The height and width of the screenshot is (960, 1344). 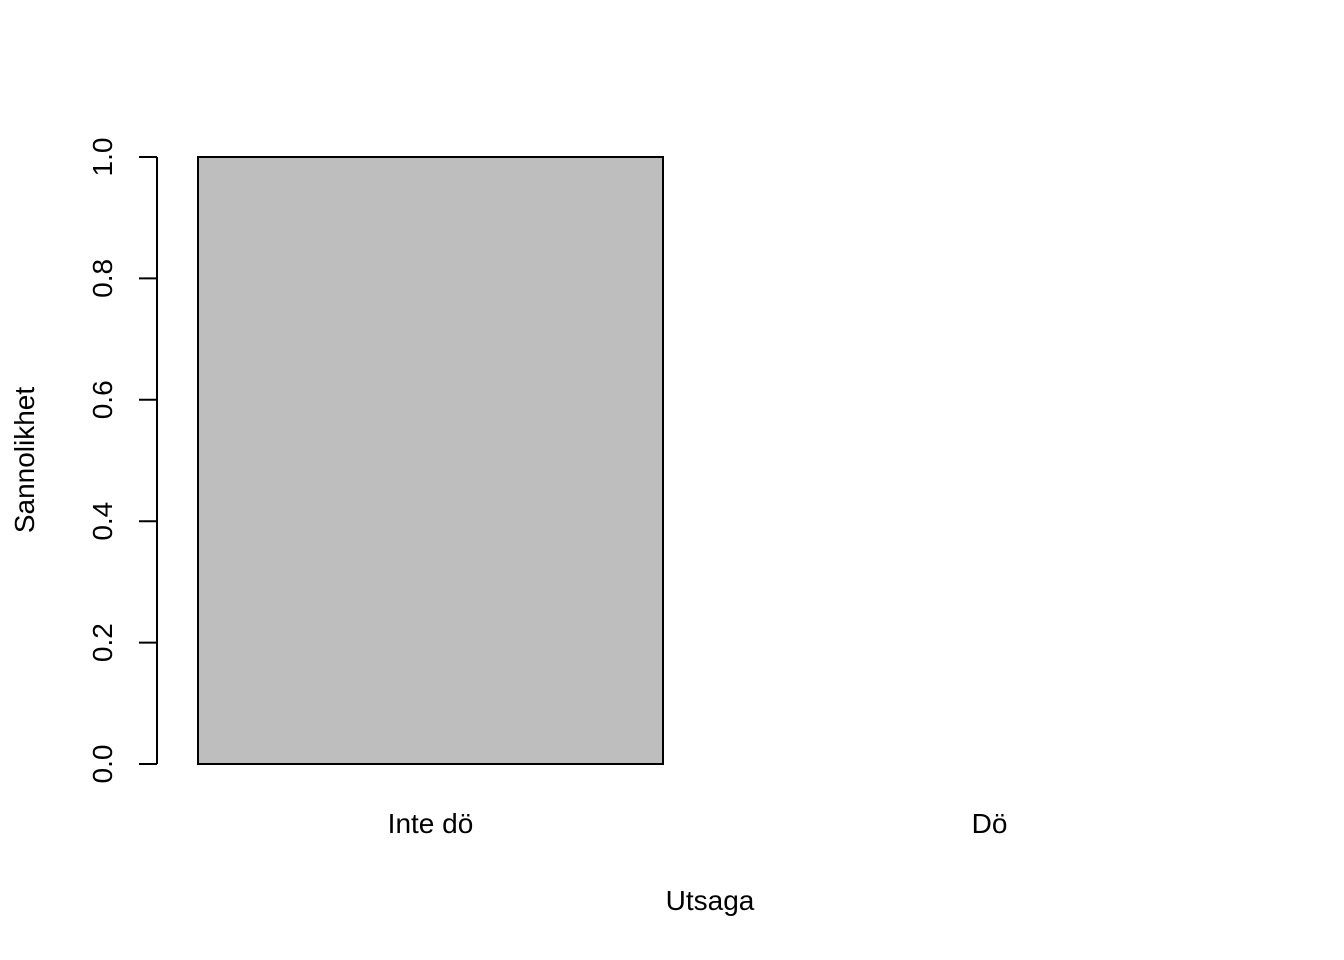 What do you see at coordinates (102, 157) in the screenshot?
I see `y-tick-label: 1.0` at bounding box center [102, 157].